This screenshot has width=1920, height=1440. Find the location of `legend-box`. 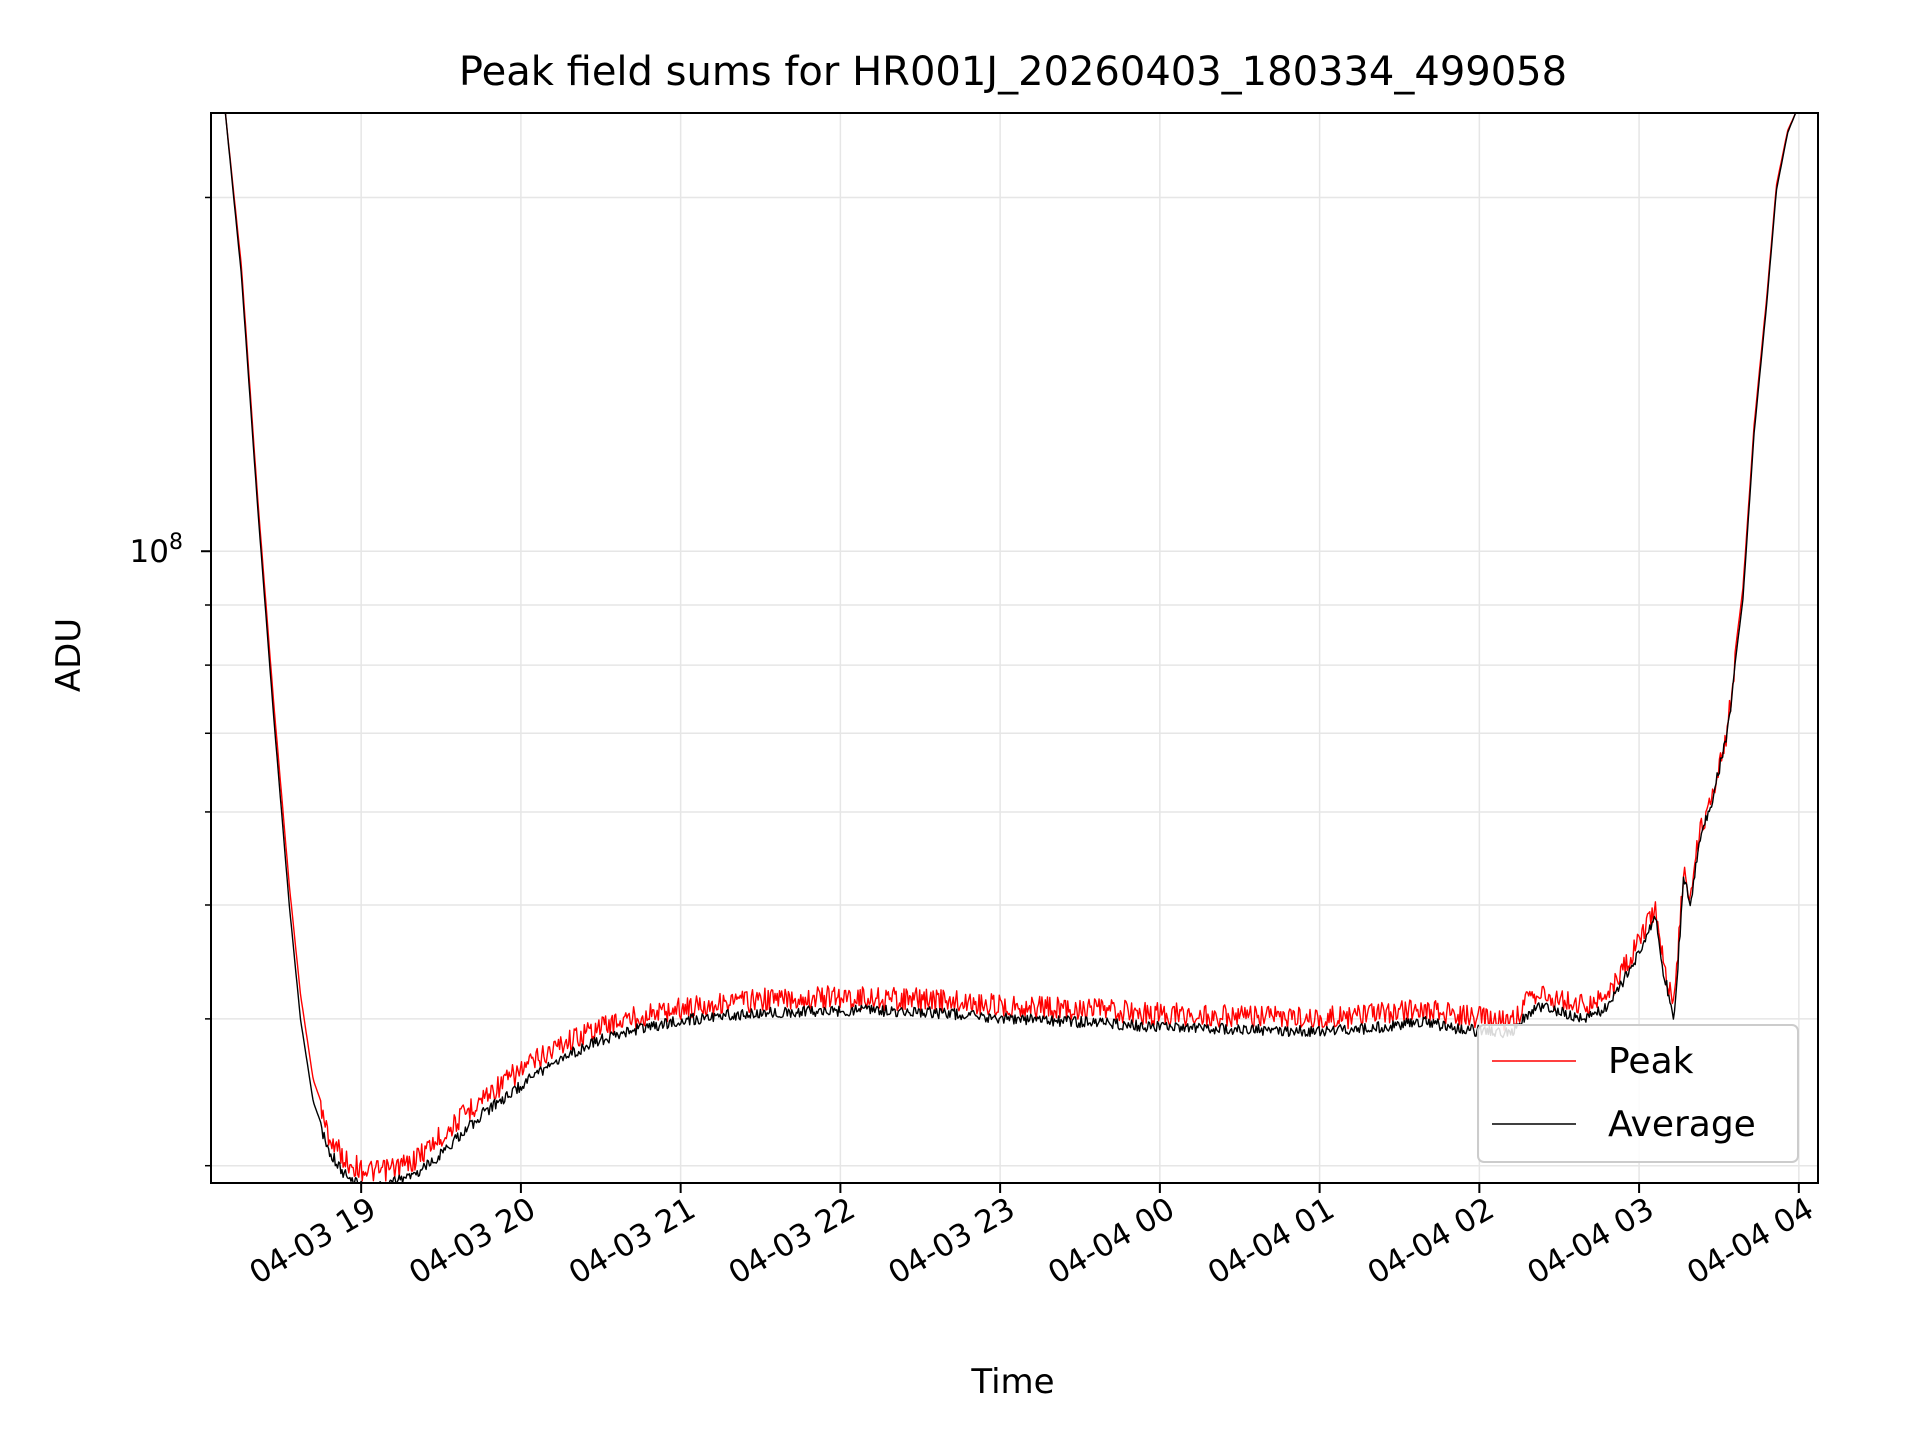

legend-box is located at coordinates (1638, 1093).